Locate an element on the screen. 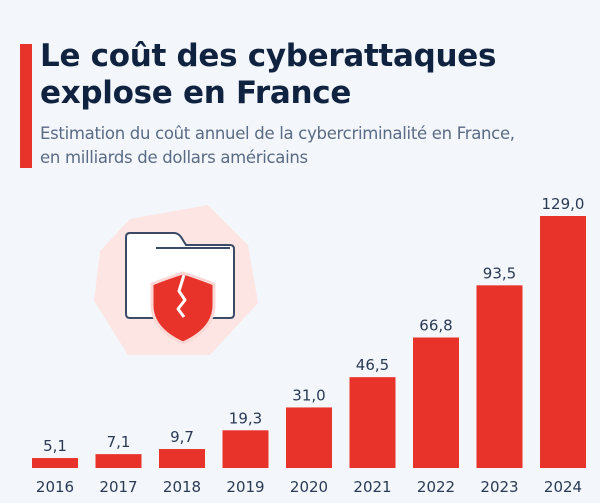 The image size is (600, 503). subtitle-line-2: en milliards de dollars américains is located at coordinates (174, 157).